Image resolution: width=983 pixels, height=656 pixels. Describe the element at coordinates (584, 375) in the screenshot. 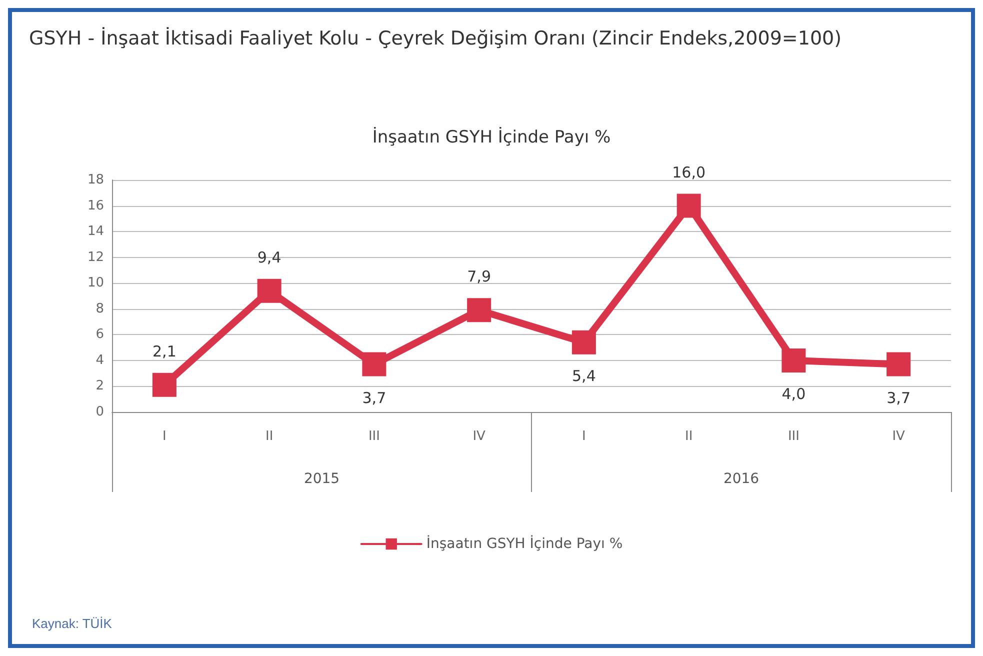

I see `data-label: 5,4` at that location.